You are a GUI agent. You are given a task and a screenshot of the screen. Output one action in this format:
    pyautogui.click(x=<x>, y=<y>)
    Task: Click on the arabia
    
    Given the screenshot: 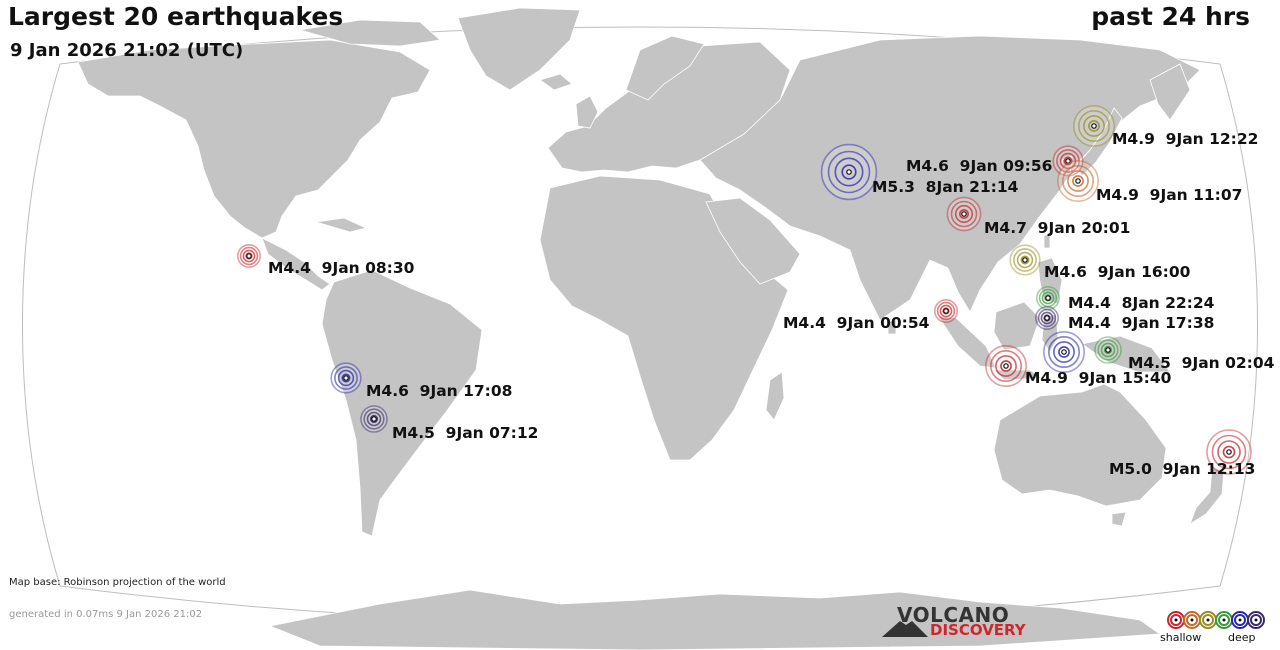 What is the action you would take?
    pyautogui.click(x=753, y=241)
    